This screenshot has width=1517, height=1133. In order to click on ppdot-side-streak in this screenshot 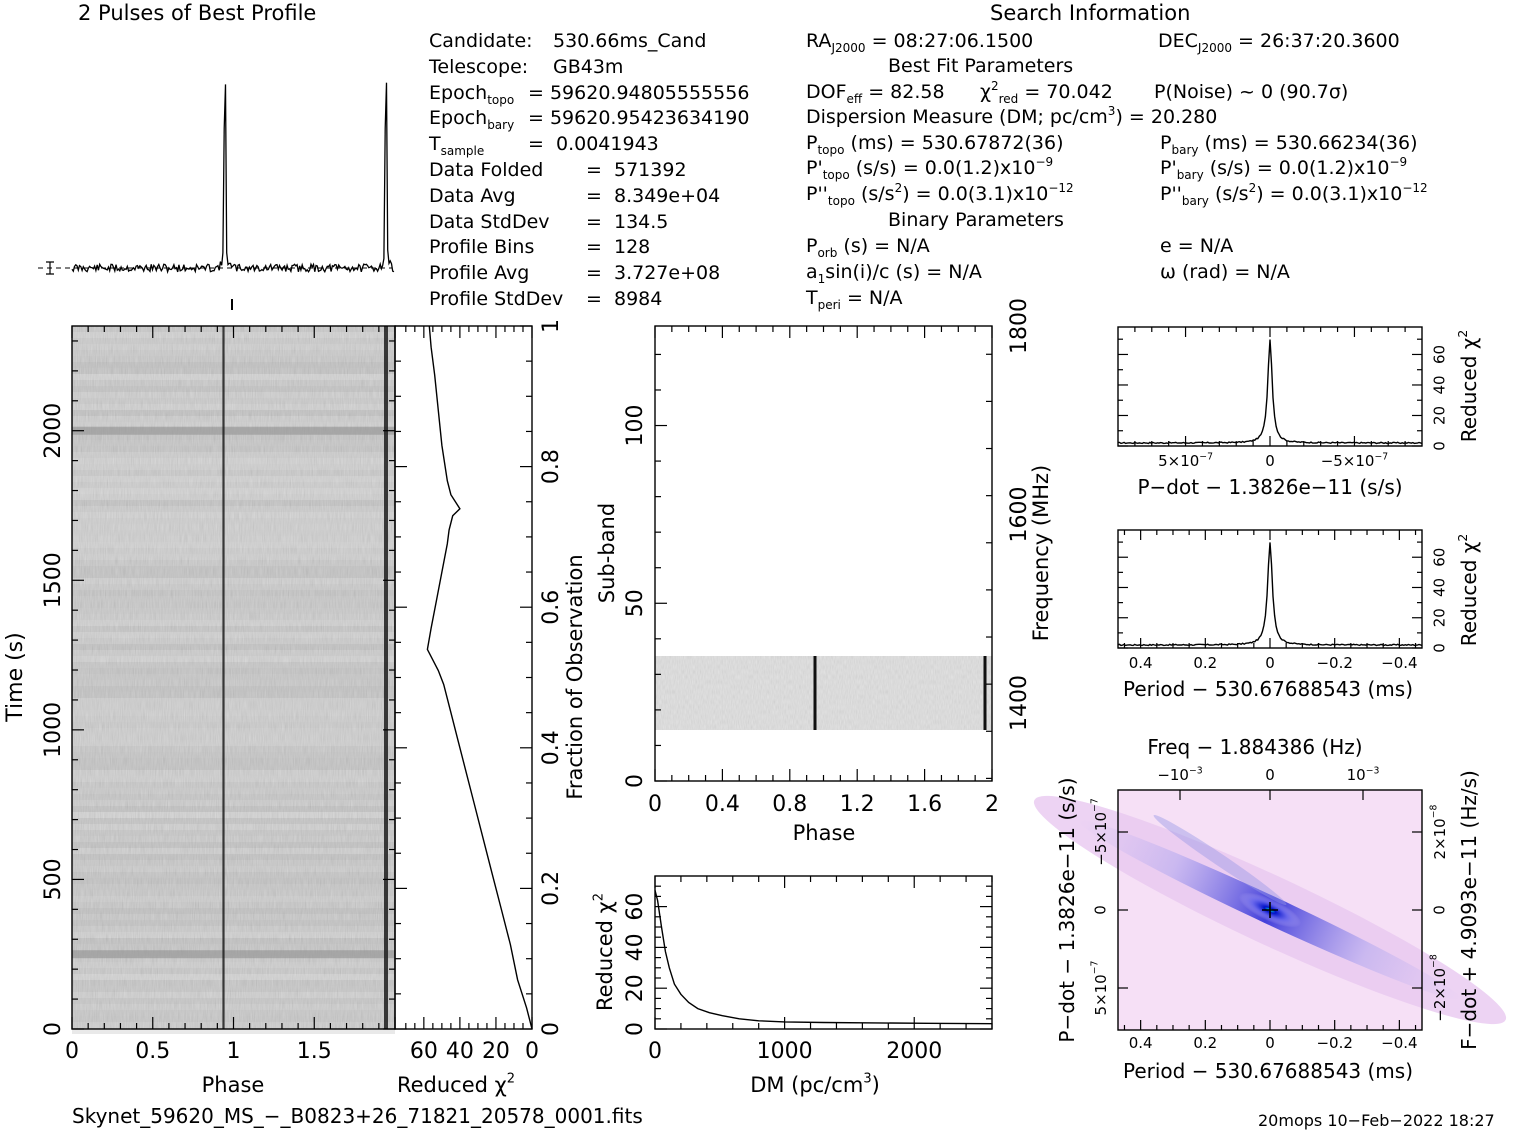, I will do `click(1220, 860)`.